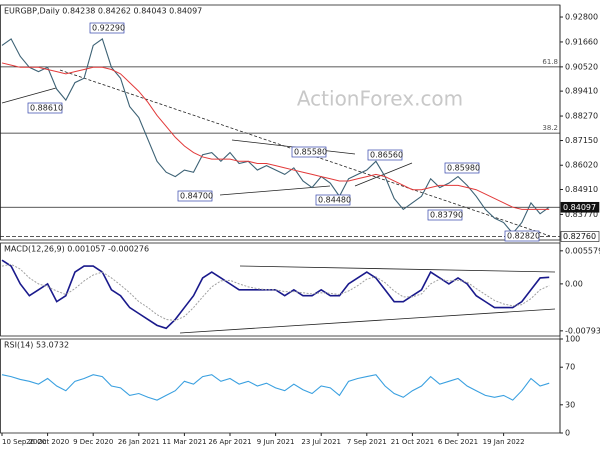 The width and height of the screenshot is (600, 454). I want to click on y-tick-label: 0.83770, so click(581, 214).